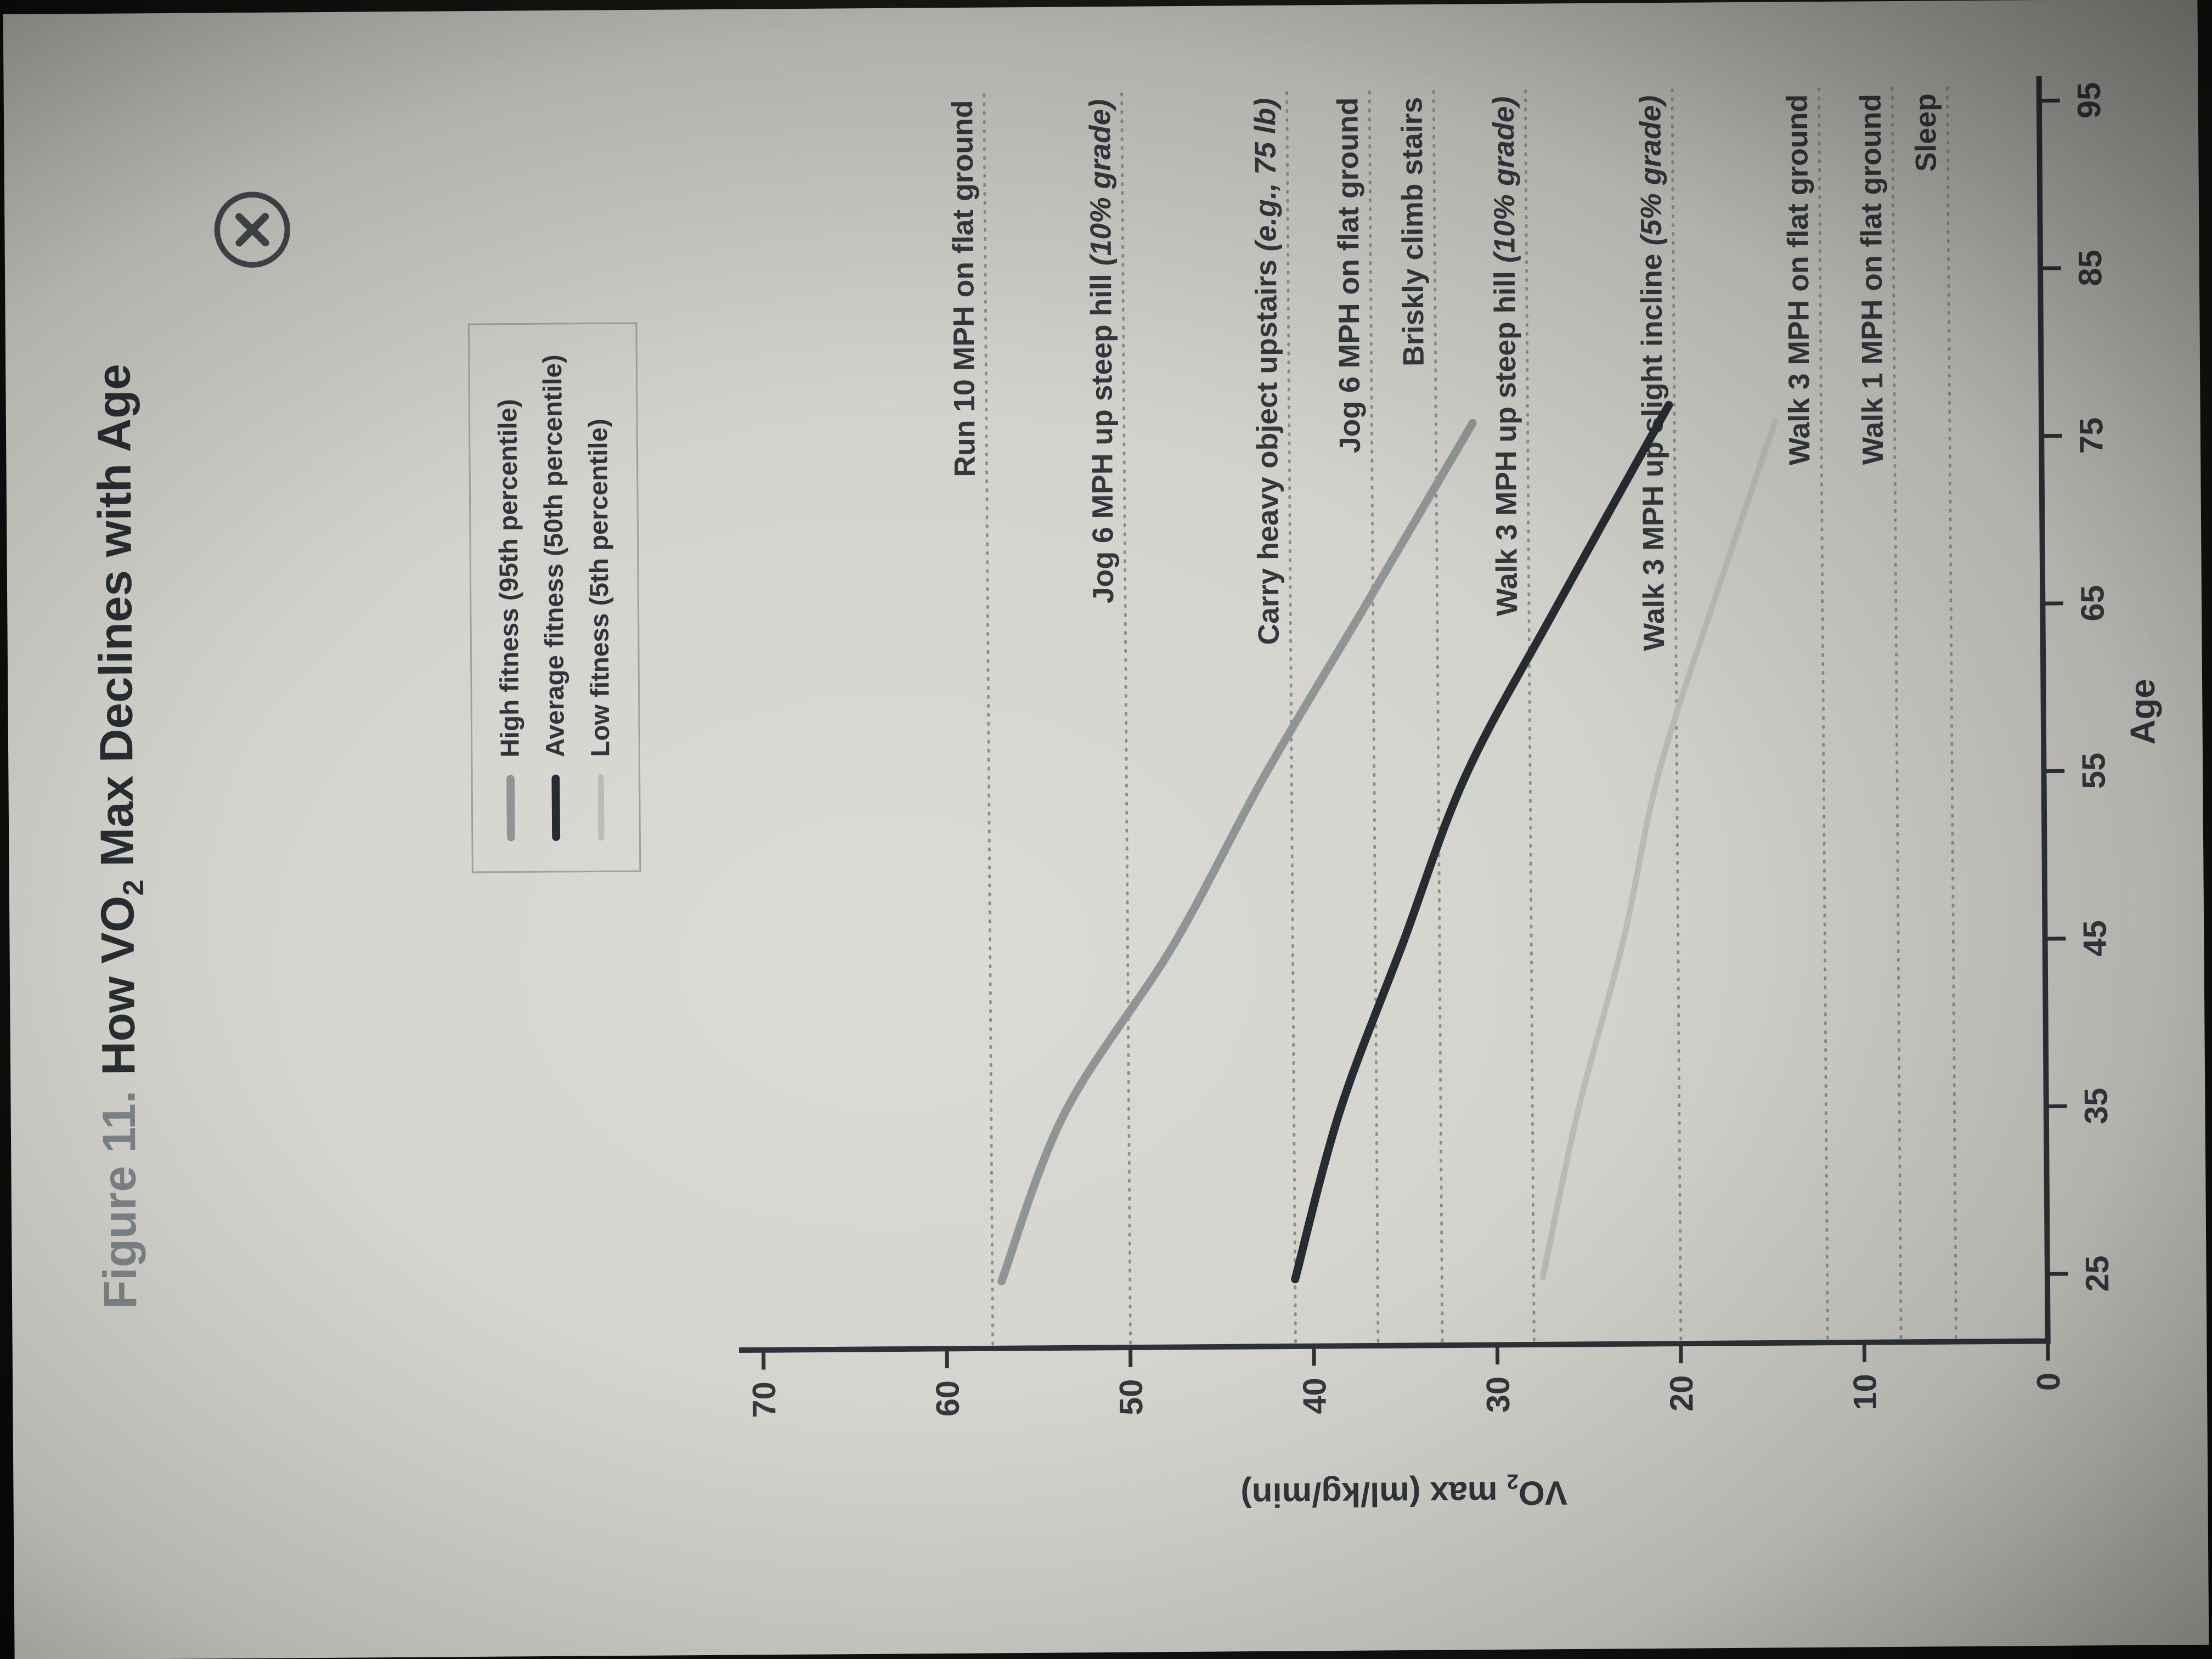 Image resolution: width=2212 pixels, height=1659 pixels. I want to click on reference-line-label: Jog 6 MPH on flat ground, so click(1349, 275).